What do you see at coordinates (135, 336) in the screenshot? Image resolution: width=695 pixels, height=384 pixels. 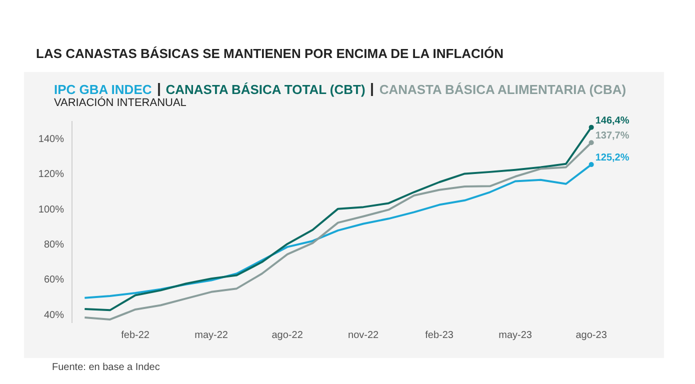 I see `x-tick-label: feb-22` at bounding box center [135, 336].